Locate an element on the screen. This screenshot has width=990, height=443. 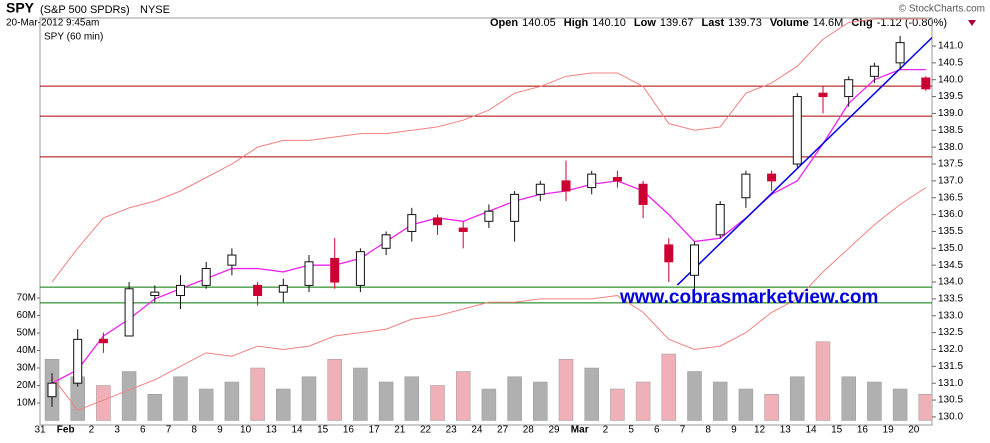
legend: SPY (60 min) is located at coordinates (73, 37).